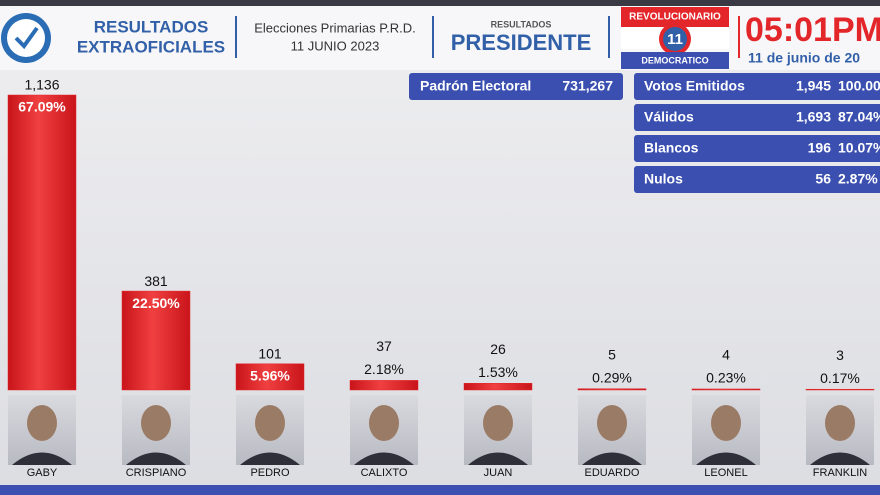  I want to click on title: EXTRAOFICIALES, so click(151, 46).